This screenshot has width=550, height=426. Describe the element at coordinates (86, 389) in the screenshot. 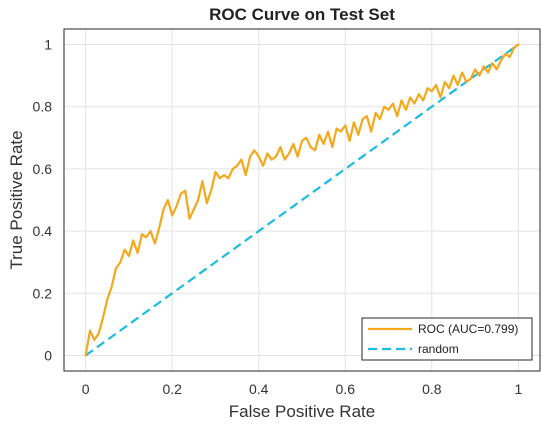

I see `x-tick-label: 0` at that location.